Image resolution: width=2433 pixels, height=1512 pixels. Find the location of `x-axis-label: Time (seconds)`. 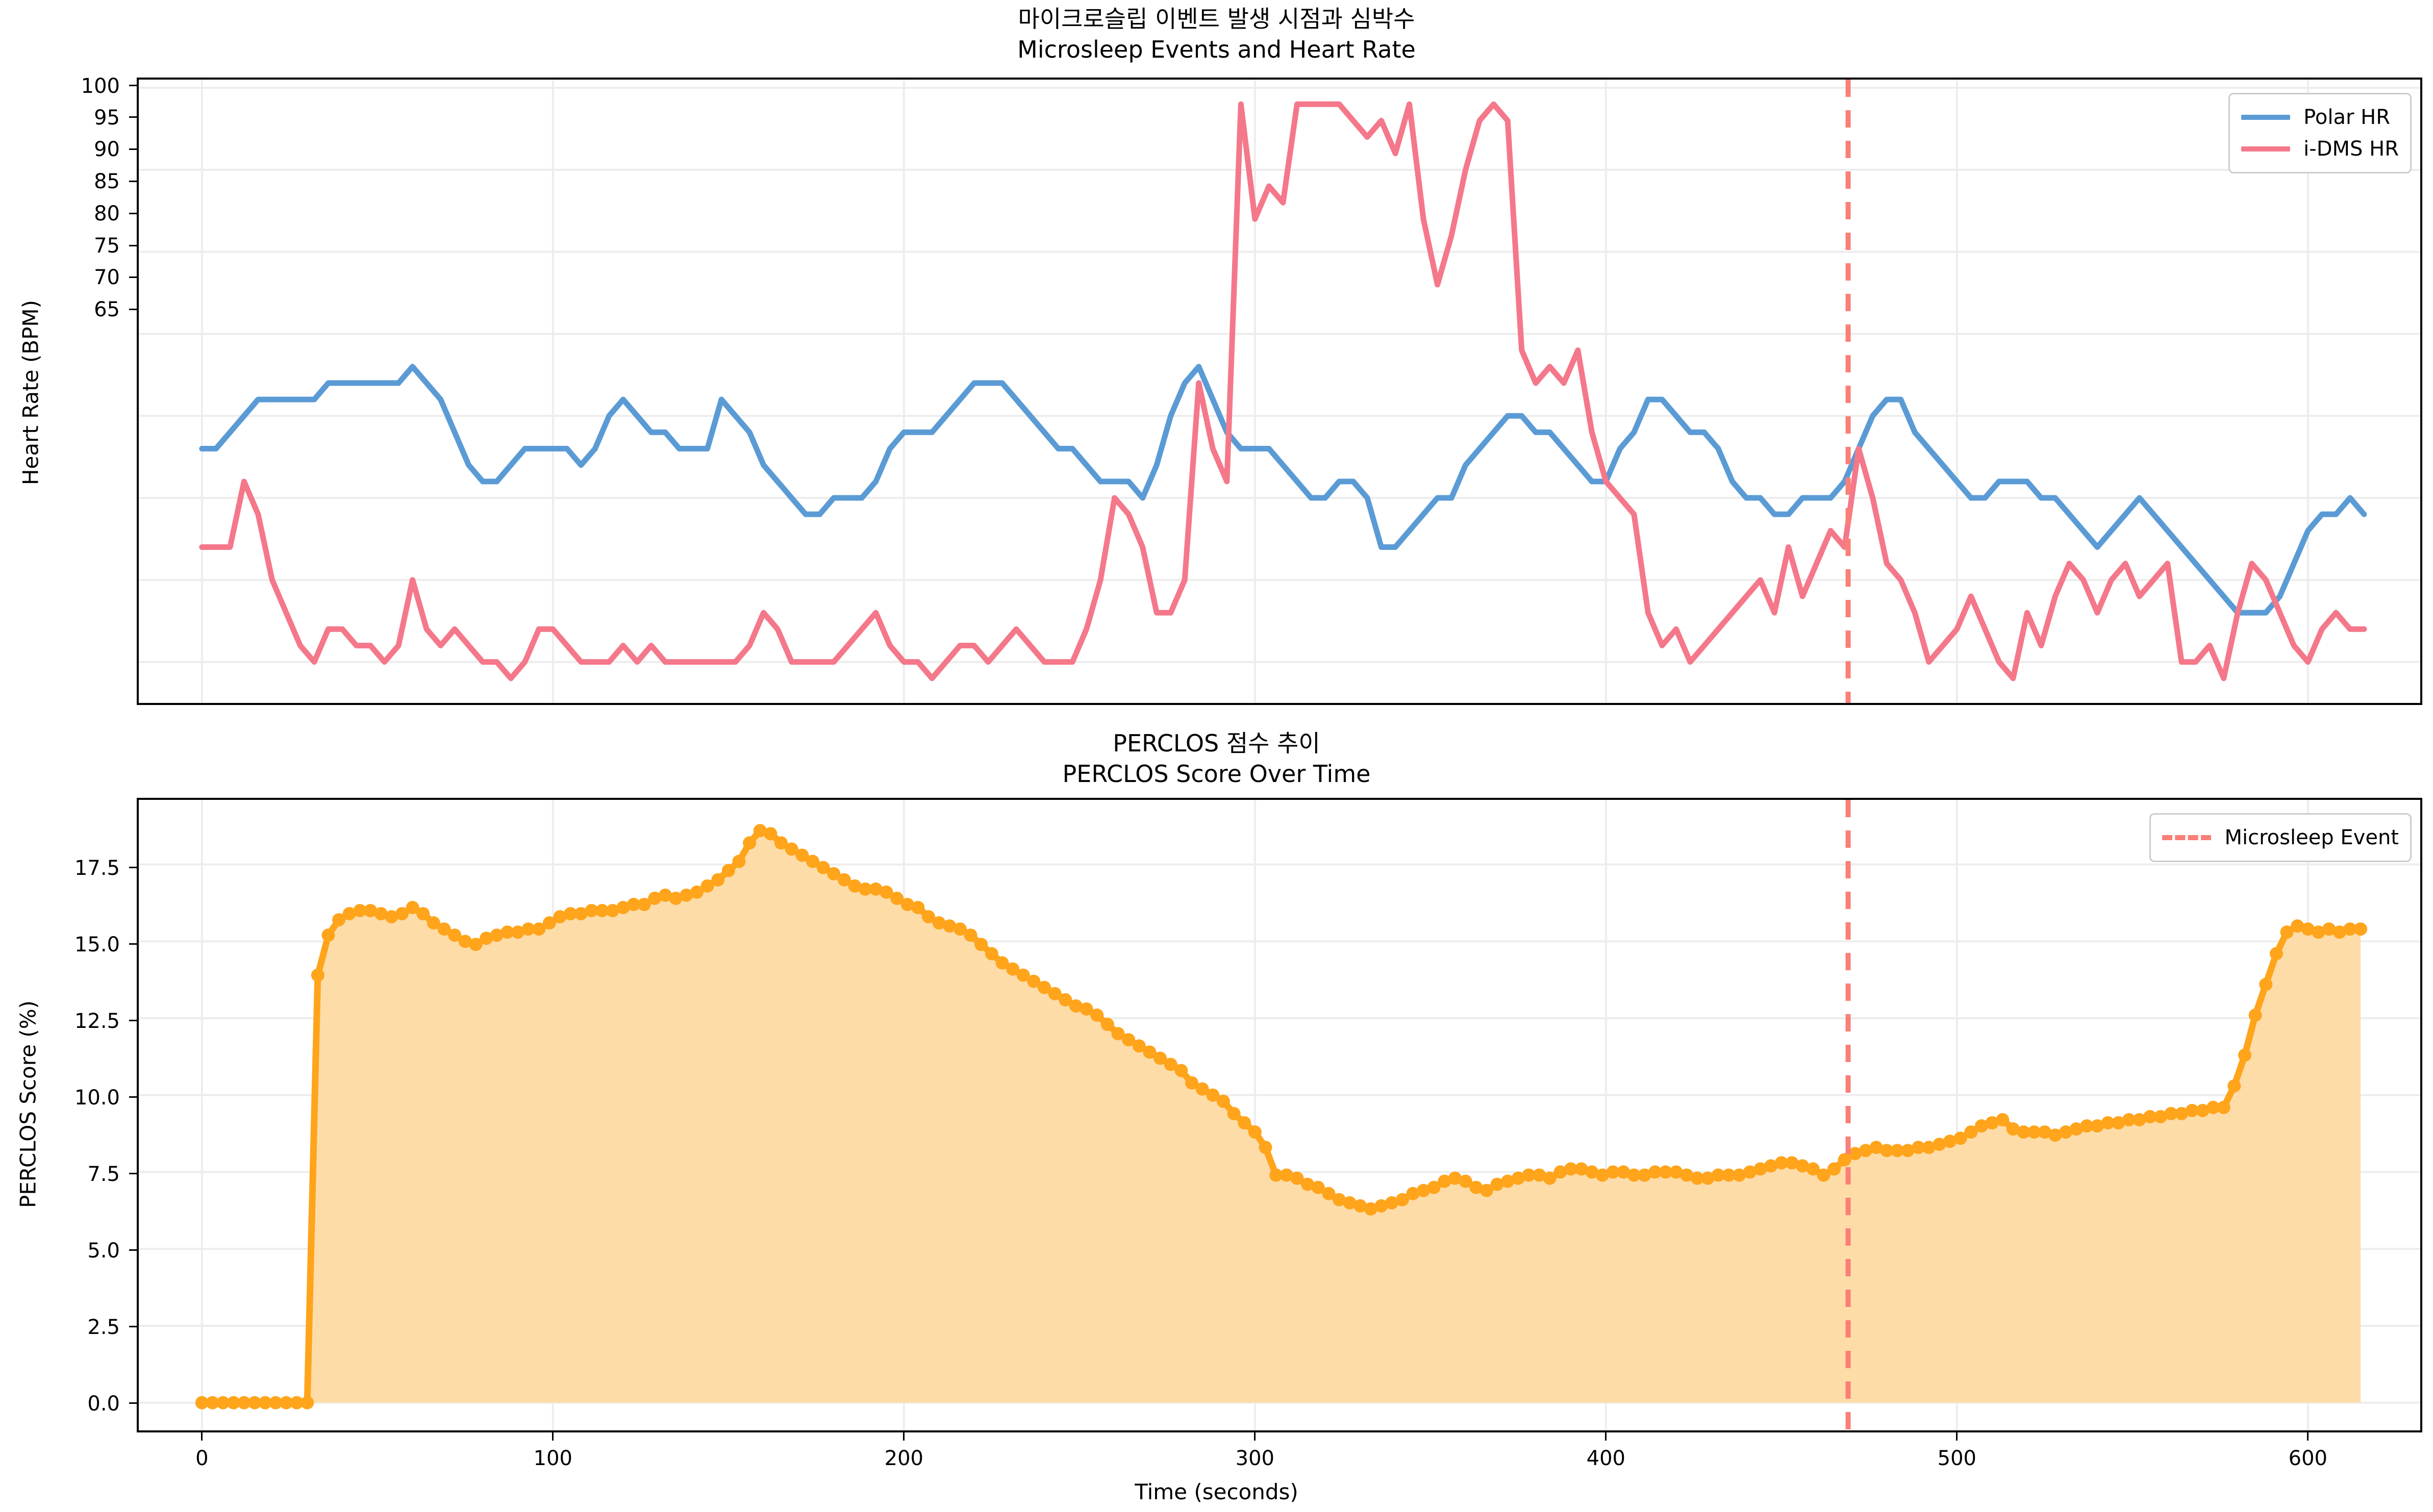

x-axis-label: Time (seconds) is located at coordinates (1216, 1491).